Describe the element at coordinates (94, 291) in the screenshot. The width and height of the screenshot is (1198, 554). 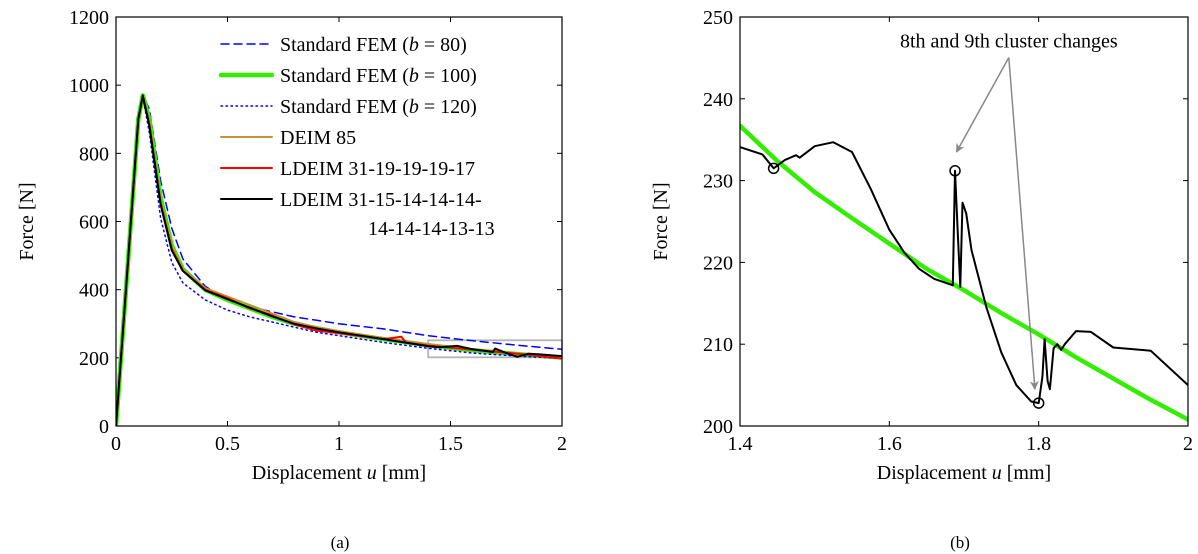
I see `y-tick-label: 400` at that location.